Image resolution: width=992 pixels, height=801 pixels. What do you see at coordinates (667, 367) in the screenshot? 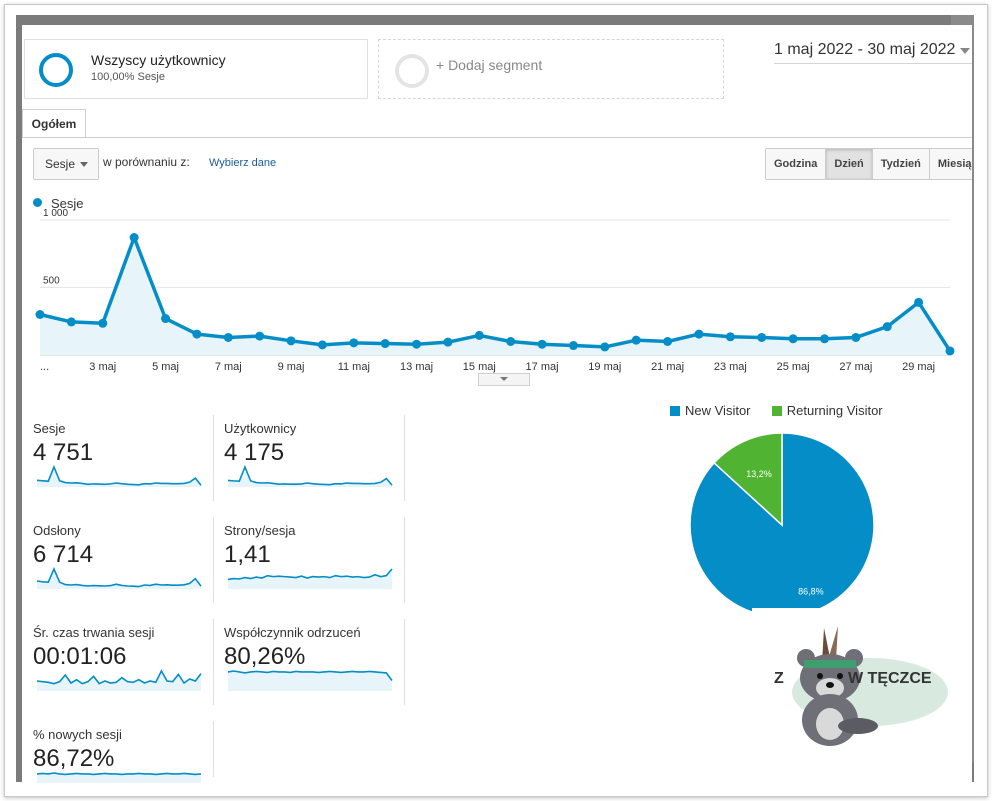
I see `x-tick-label: 21 maj` at bounding box center [667, 367].